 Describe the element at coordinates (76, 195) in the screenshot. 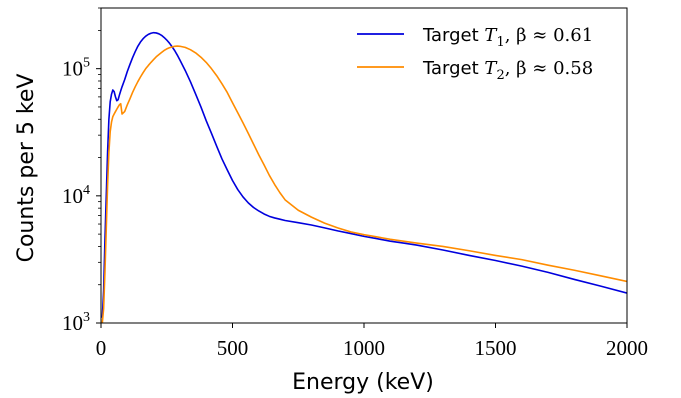

I see `y-tick-label: 10⁴` at that location.